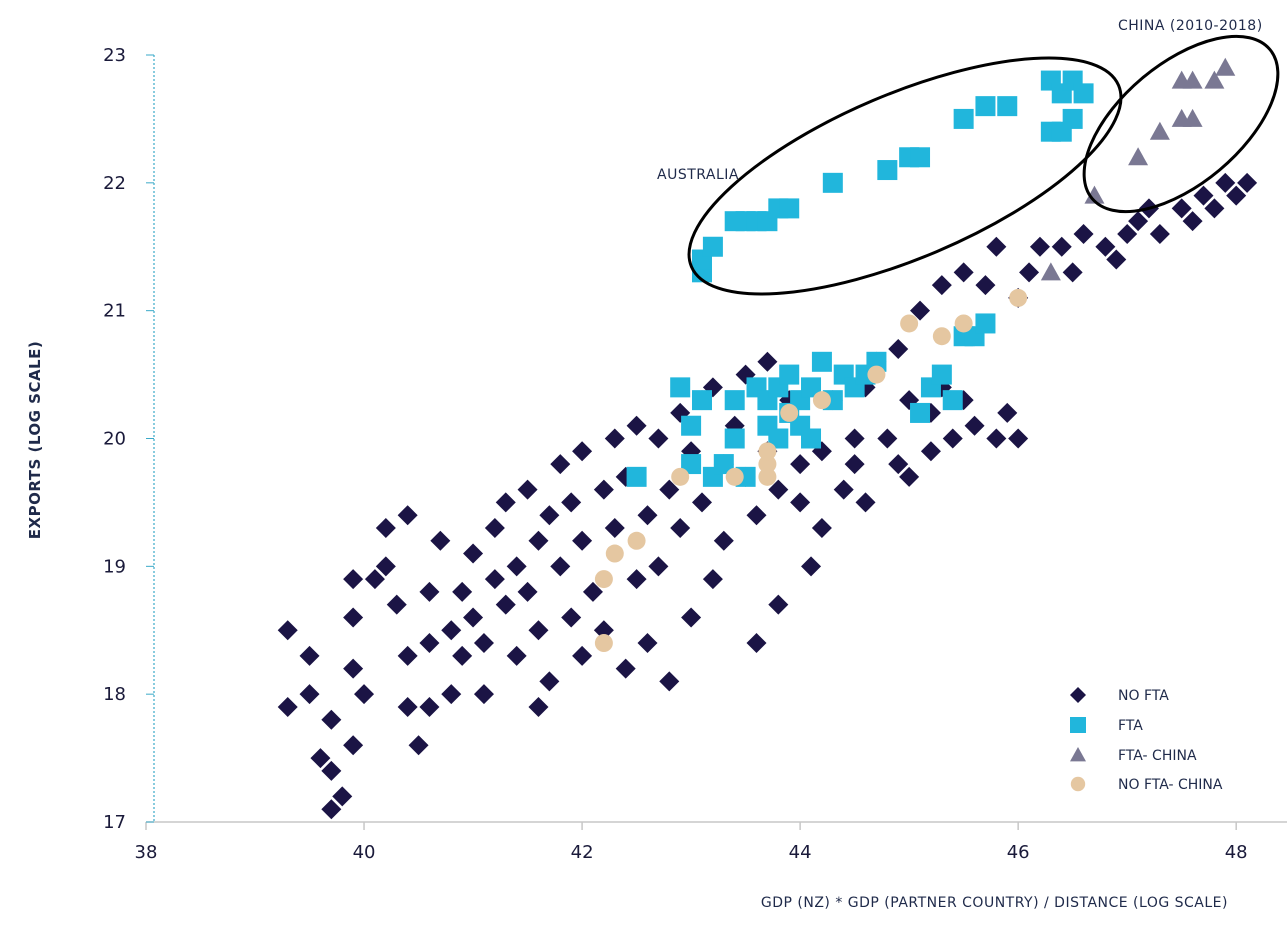  I want to click on legend-label: NO FTA- CHINA, so click(1170, 785).